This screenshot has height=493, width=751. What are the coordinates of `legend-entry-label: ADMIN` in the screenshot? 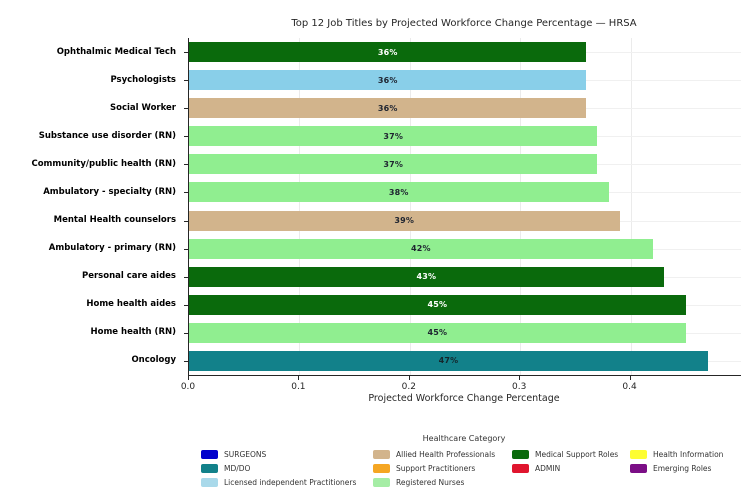 It's located at (548, 468).